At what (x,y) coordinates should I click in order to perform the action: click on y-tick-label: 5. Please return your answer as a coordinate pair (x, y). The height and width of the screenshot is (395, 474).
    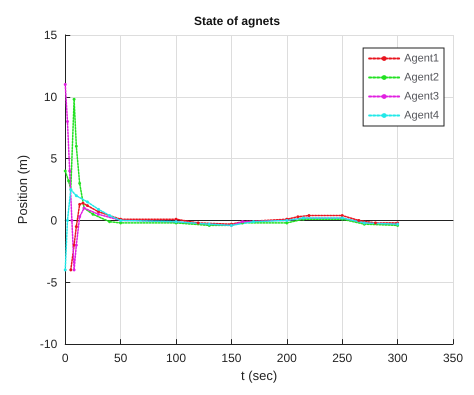
    Looking at the image, I should click on (54, 159).